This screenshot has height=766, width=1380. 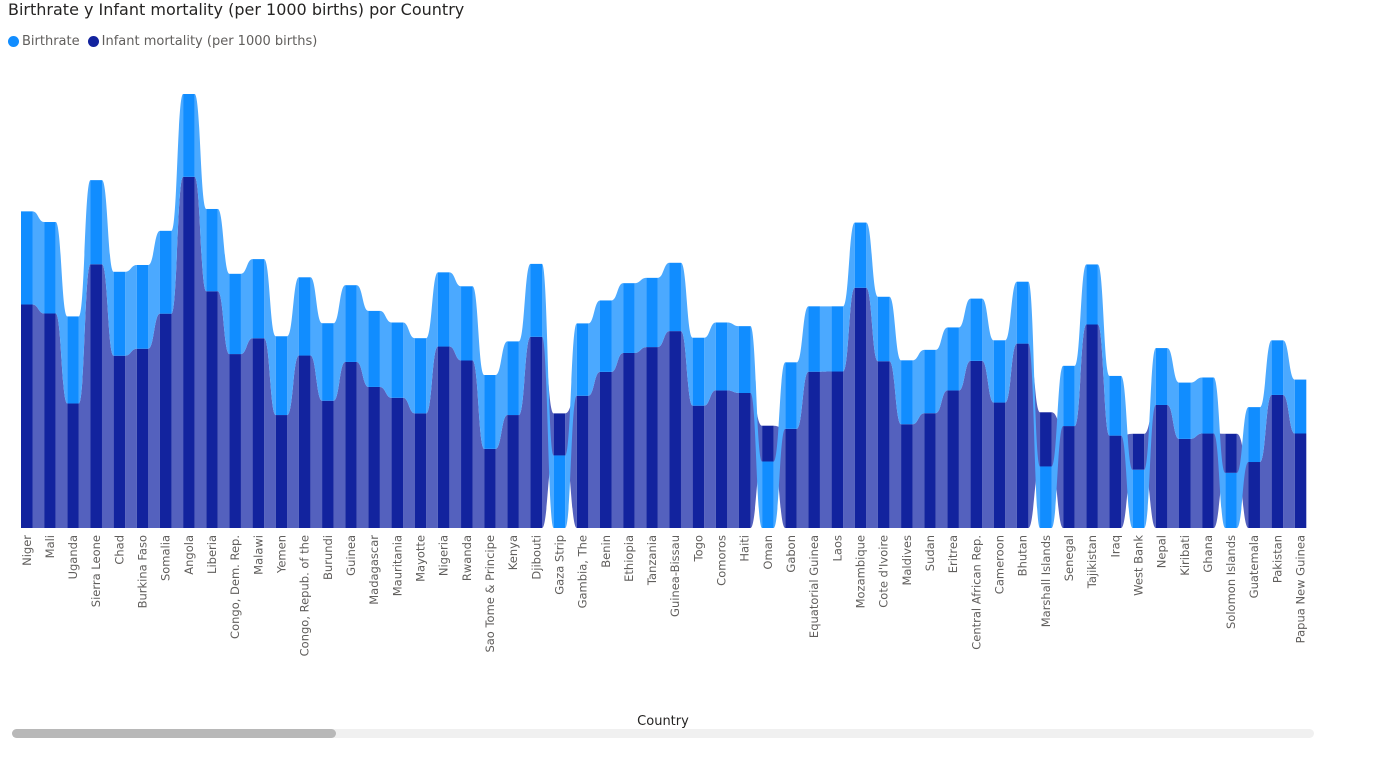 What do you see at coordinates (861, 571) in the screenshot?
I see `x-tick-label: Mozambique` at bounding box center [861, 571].